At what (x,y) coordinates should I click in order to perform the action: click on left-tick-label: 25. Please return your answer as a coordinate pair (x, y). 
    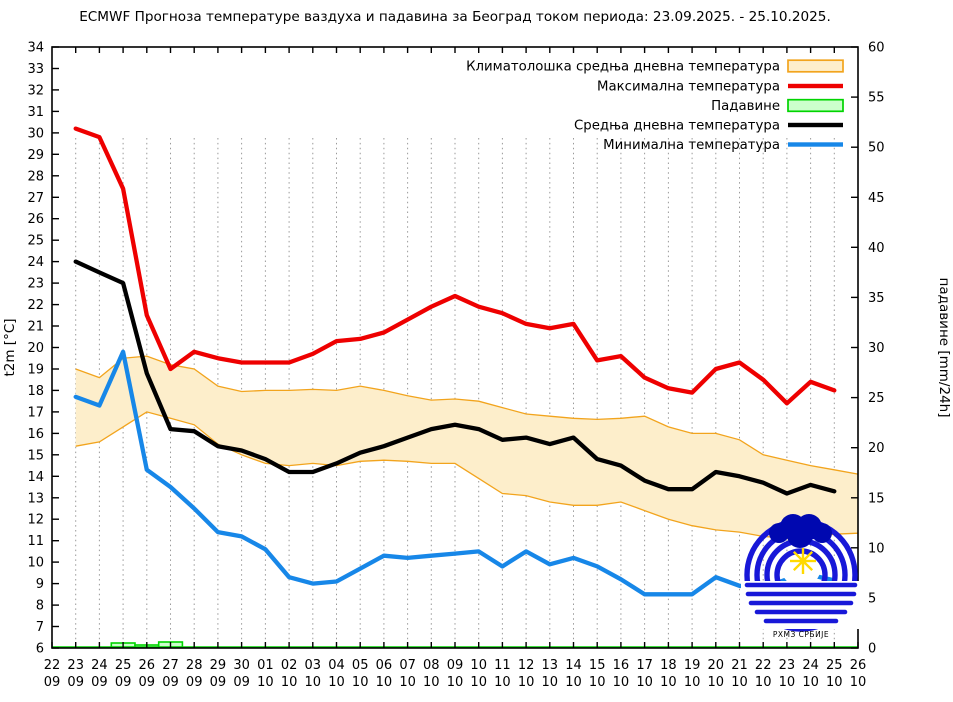
    Looking at the image, I should click on (35, 241).